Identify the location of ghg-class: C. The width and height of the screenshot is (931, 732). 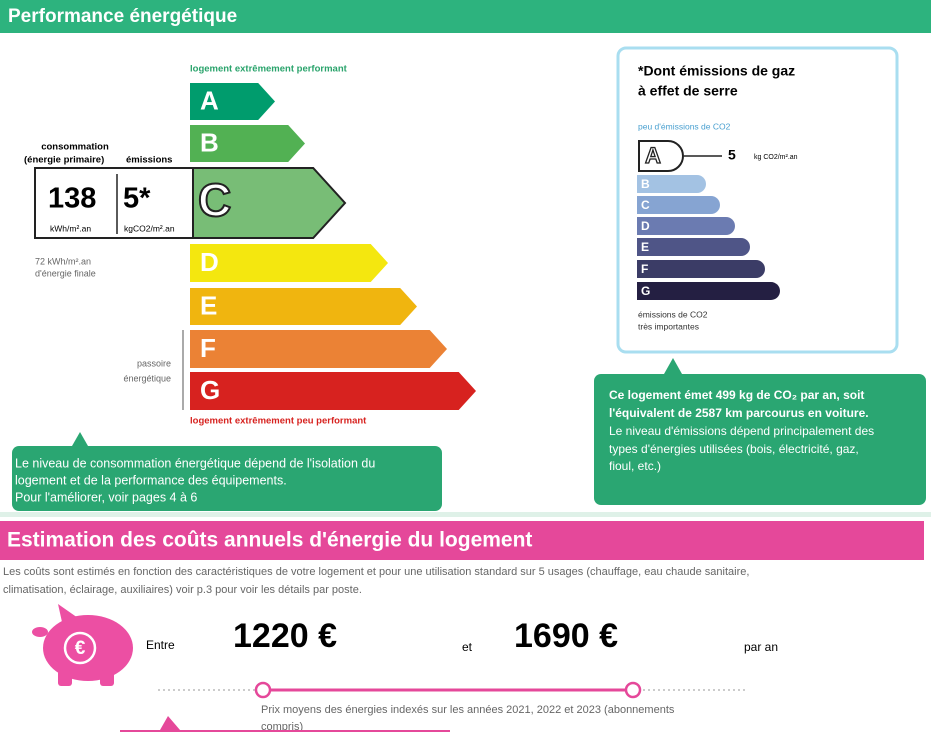
(645, 205).